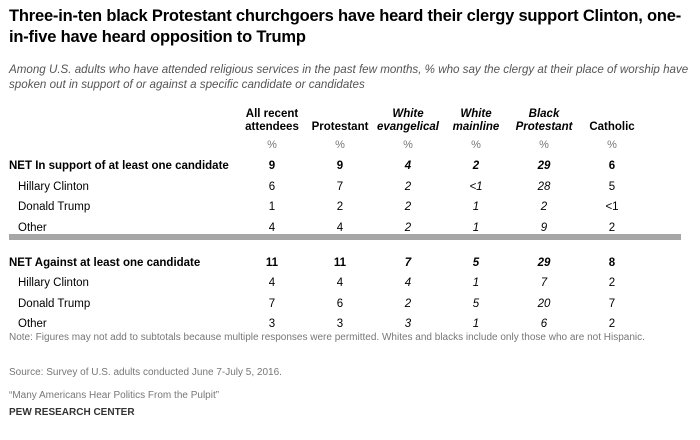  Describe the element at coordinates (272, 114) in the screenshot. I see `column-header-line1: All recent` at that location.